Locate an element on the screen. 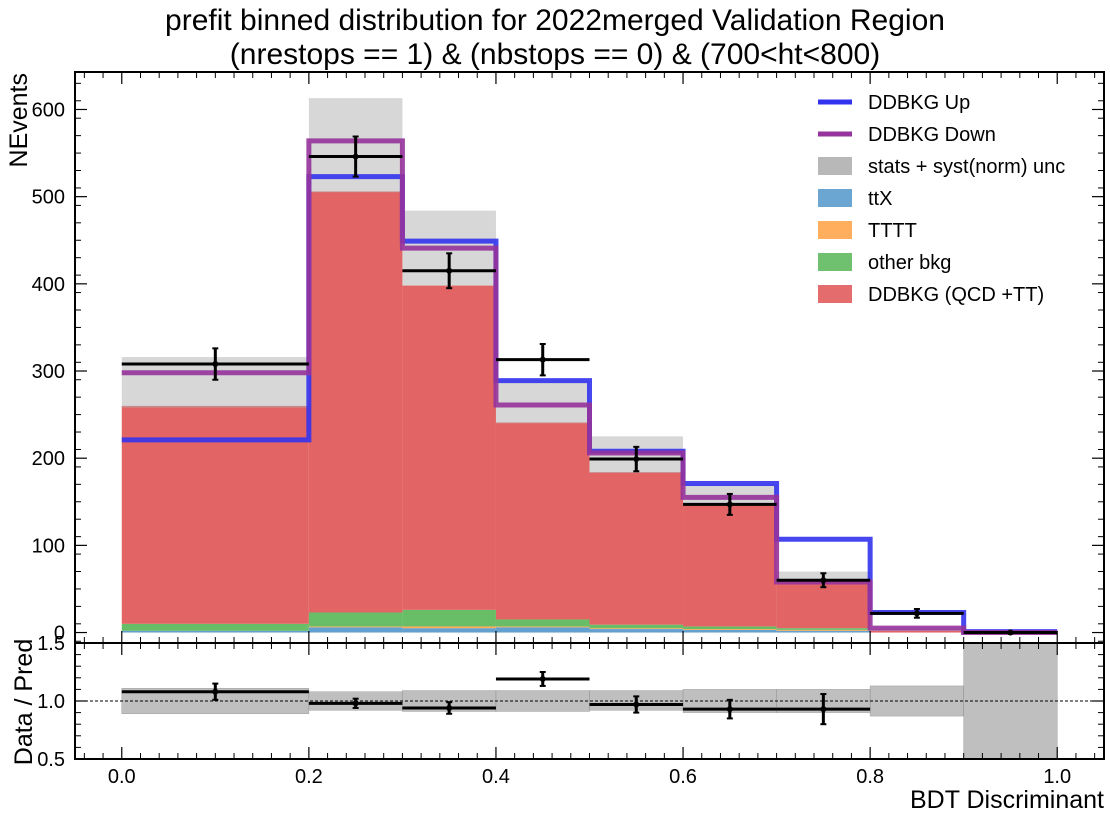 The width and height of the screenshot is (1110, 822). legend-tttt-swatch is located at coordinates (835, 230).